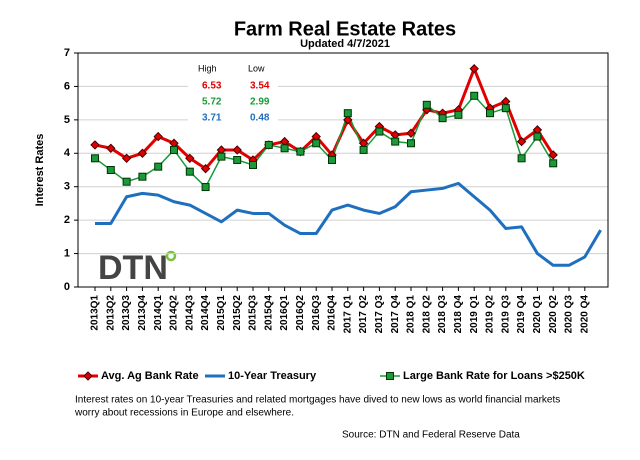 This screenshot has width=640, height=460. I want to click on table-box, so click(233, 93).